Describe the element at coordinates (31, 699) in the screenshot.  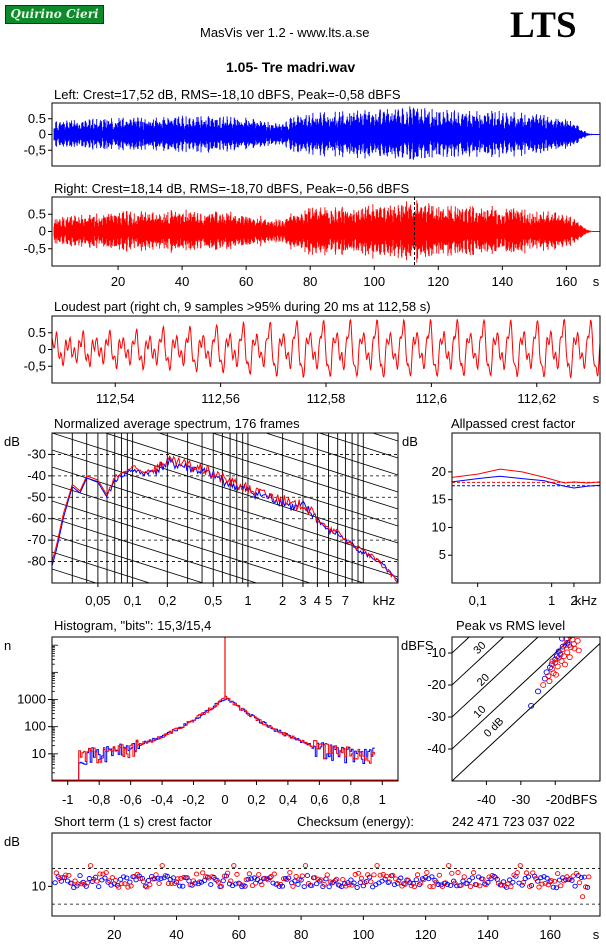
I see `histogram-ytick-label: 1000` at that location.